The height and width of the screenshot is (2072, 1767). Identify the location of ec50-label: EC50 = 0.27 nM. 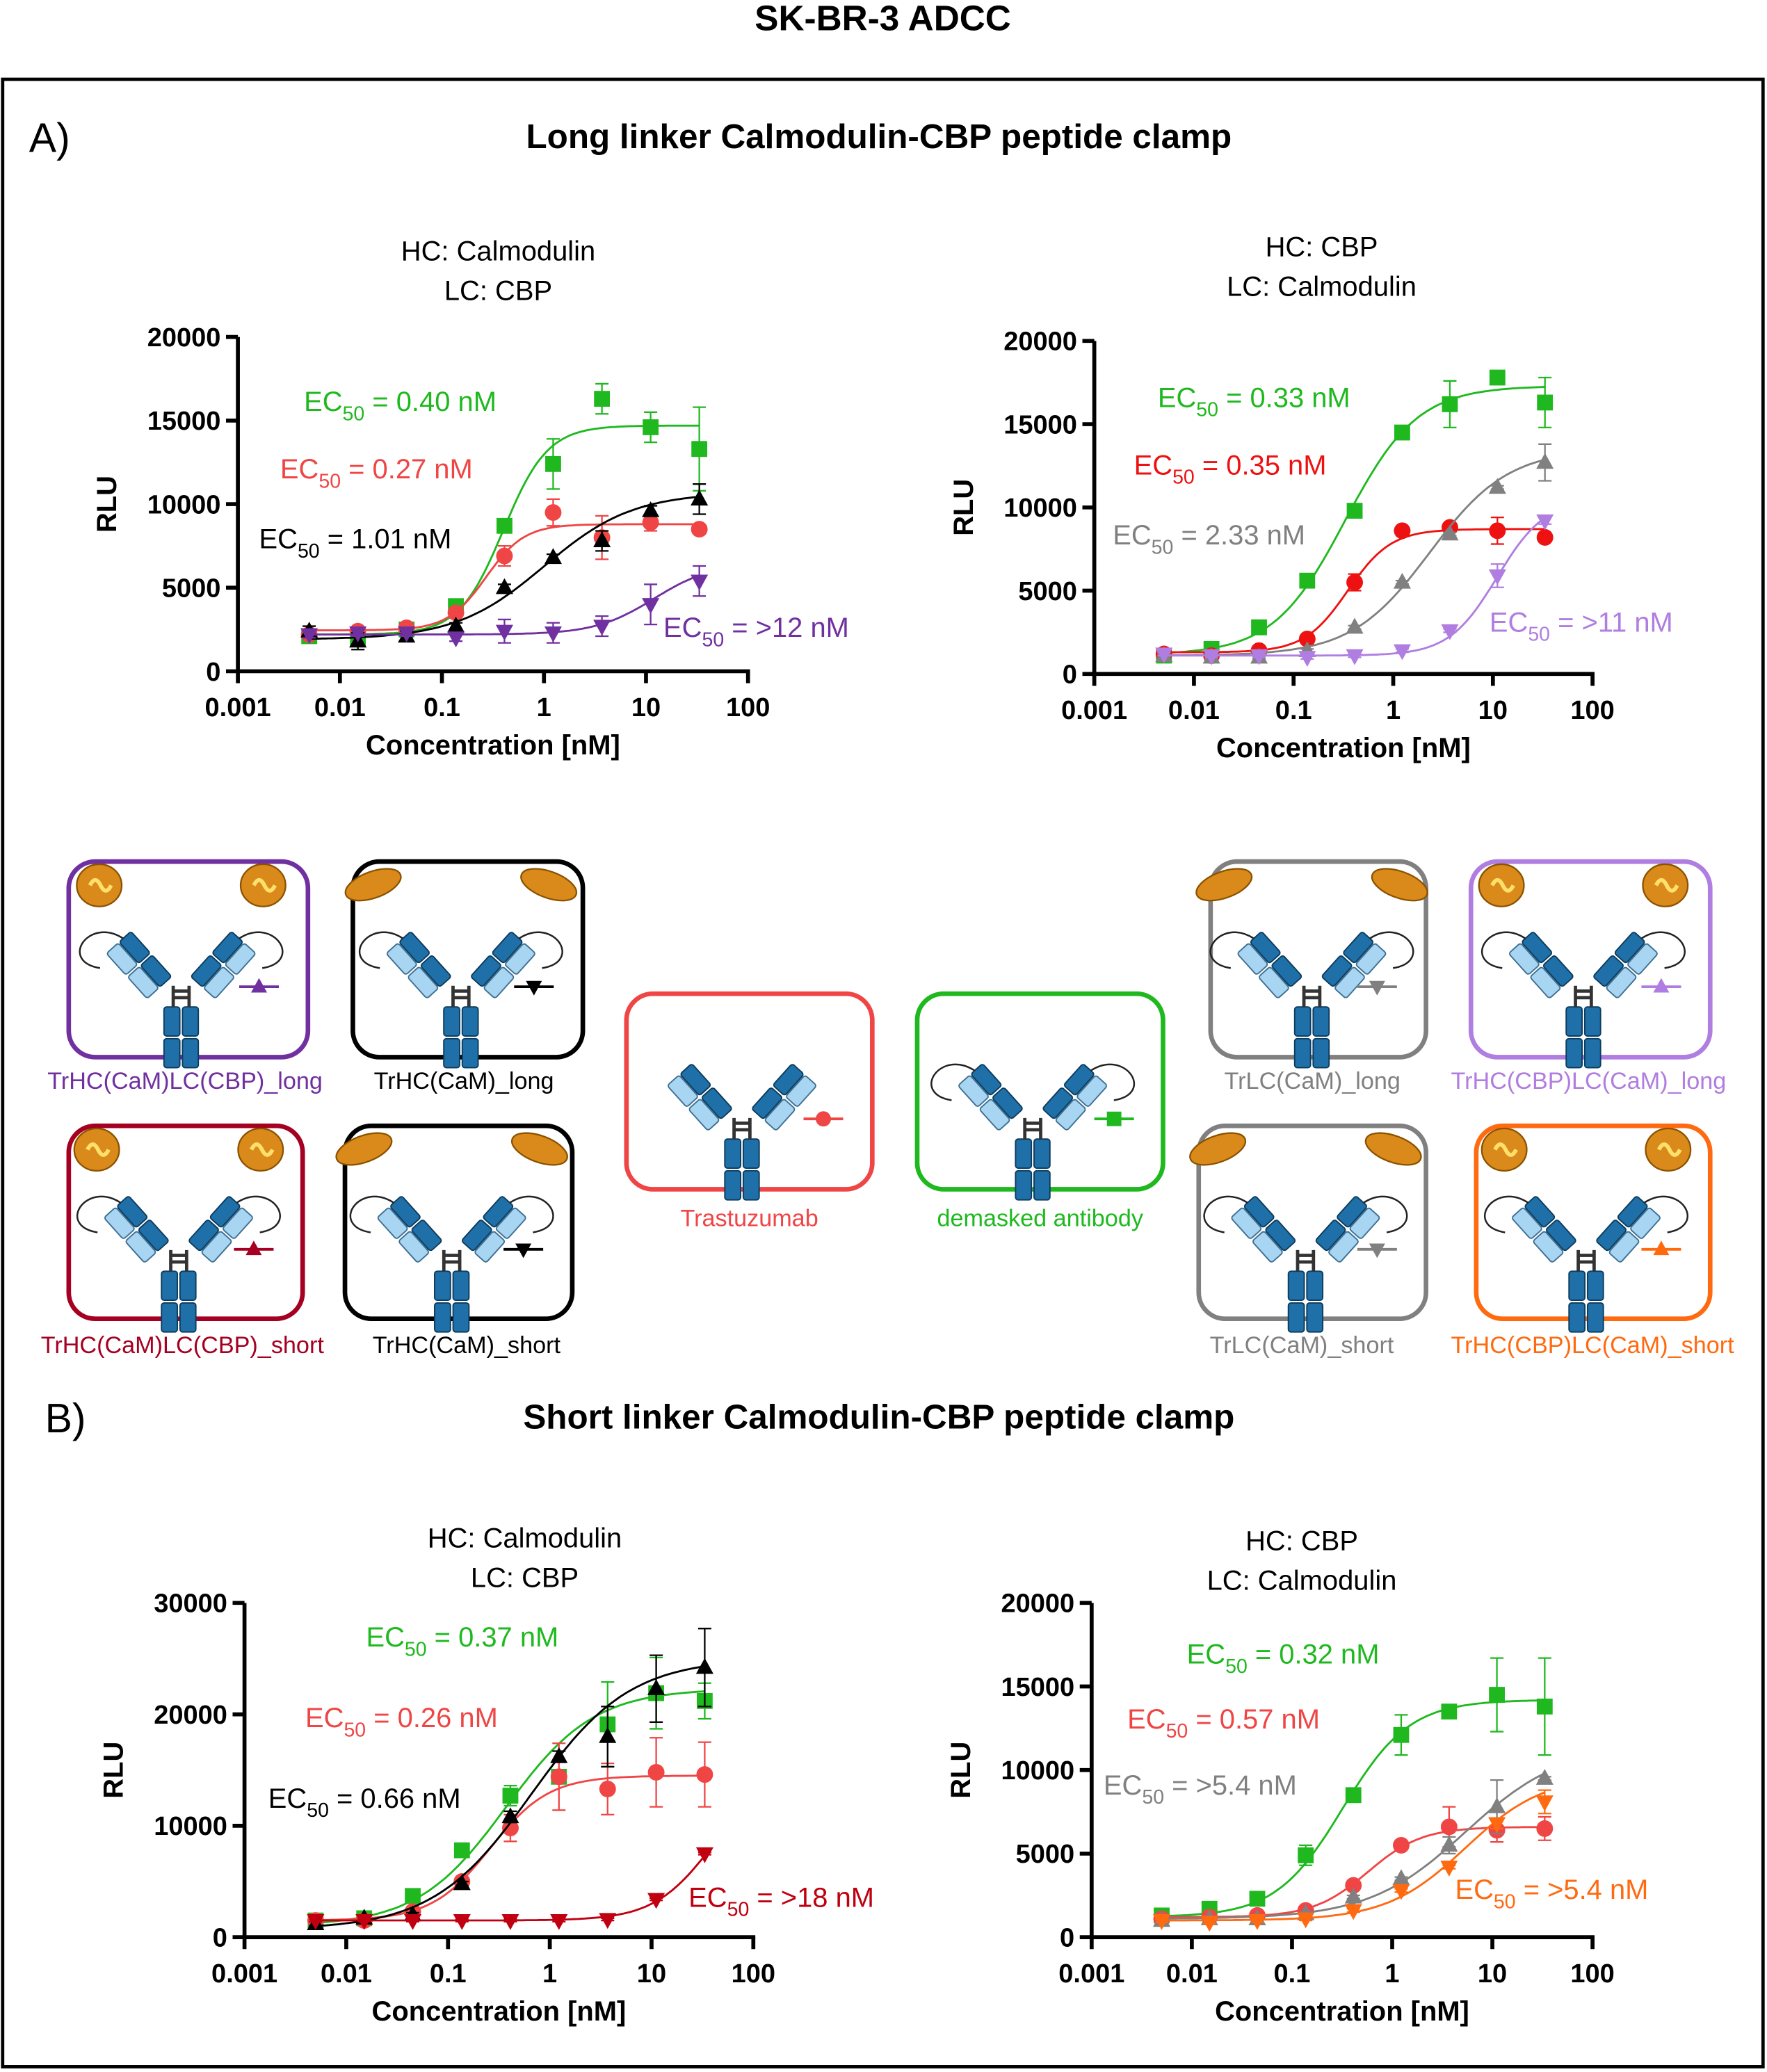
(376, 473).